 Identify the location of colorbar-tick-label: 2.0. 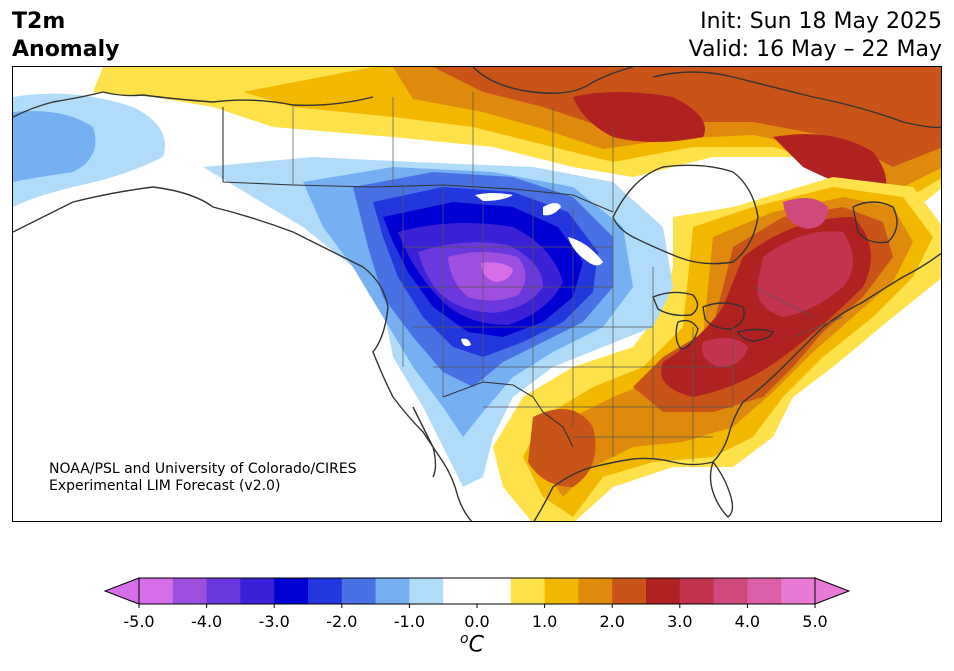
(612, 621).